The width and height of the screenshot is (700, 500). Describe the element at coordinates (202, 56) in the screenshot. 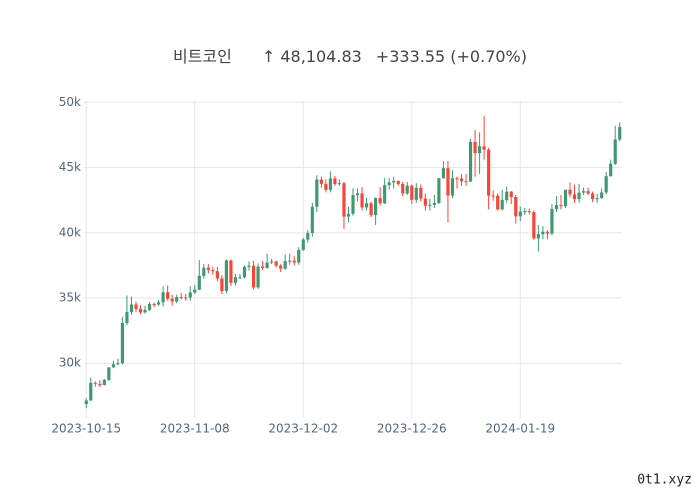

I see `asset-name: 비트코인` at that location.